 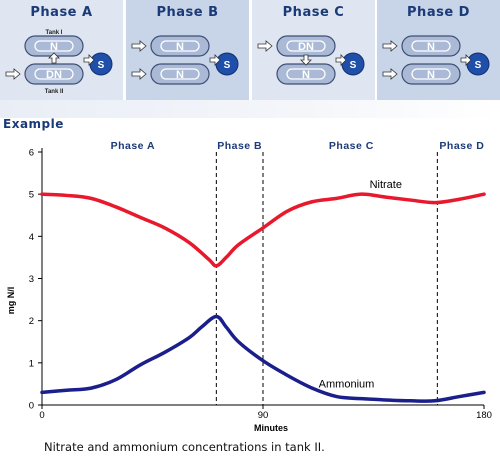 What do you see at coordinates (250, 109) in the screenshot?
I see `section-divider-stripe` at bounding box center [250, 109].